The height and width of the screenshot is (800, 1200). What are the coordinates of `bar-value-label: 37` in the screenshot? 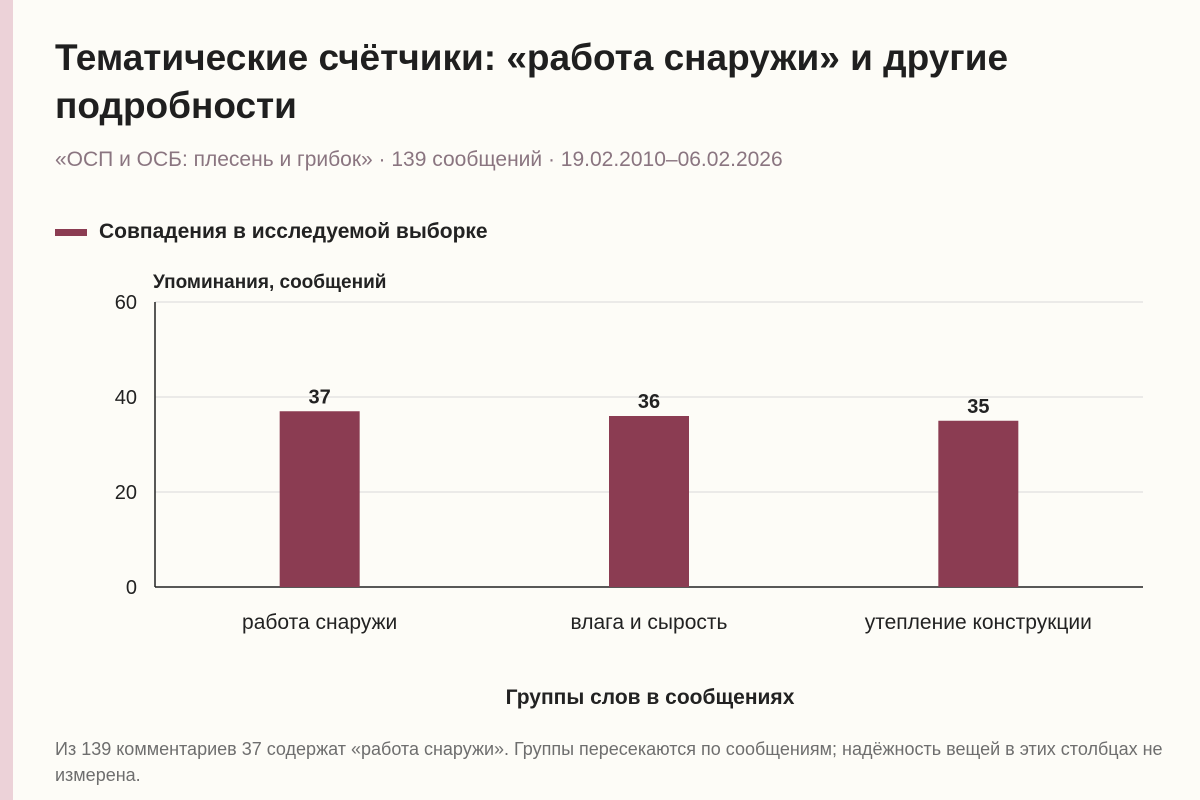 It's located at (320, 397).